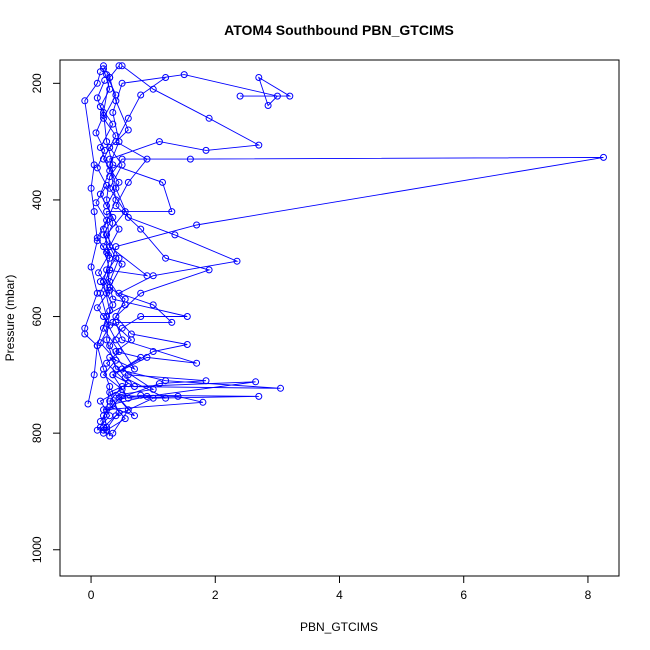 The height and width of the screenshot is (650, 650). What do you see at coordinates (463, 595) in the screenshot?
I see `x-tick-label: 6` at bounding box center [463, 595].